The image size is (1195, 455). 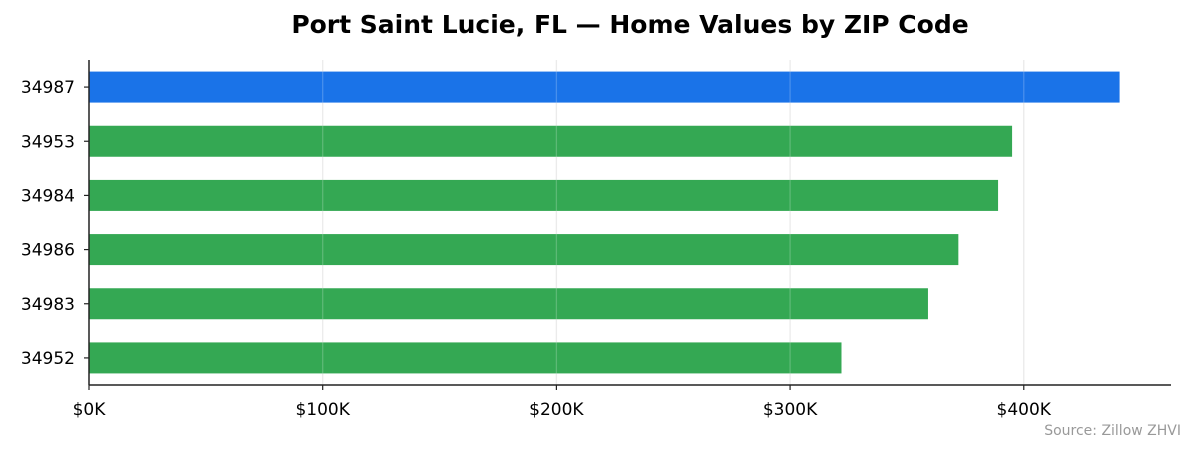 What do you see at coordinates (48, 196) in the screenshot?
I see `y-tick-label: 34984` at bounding box center [48, 196].